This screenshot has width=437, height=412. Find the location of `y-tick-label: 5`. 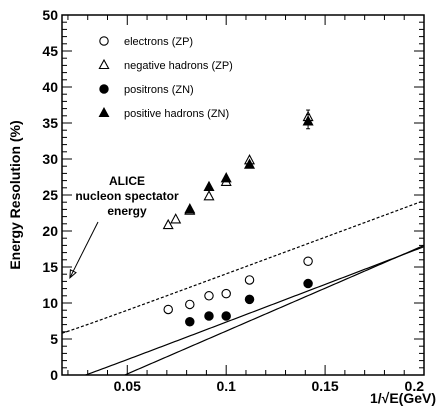

y-tick-label: 5 is located at coordinates (54, 339).